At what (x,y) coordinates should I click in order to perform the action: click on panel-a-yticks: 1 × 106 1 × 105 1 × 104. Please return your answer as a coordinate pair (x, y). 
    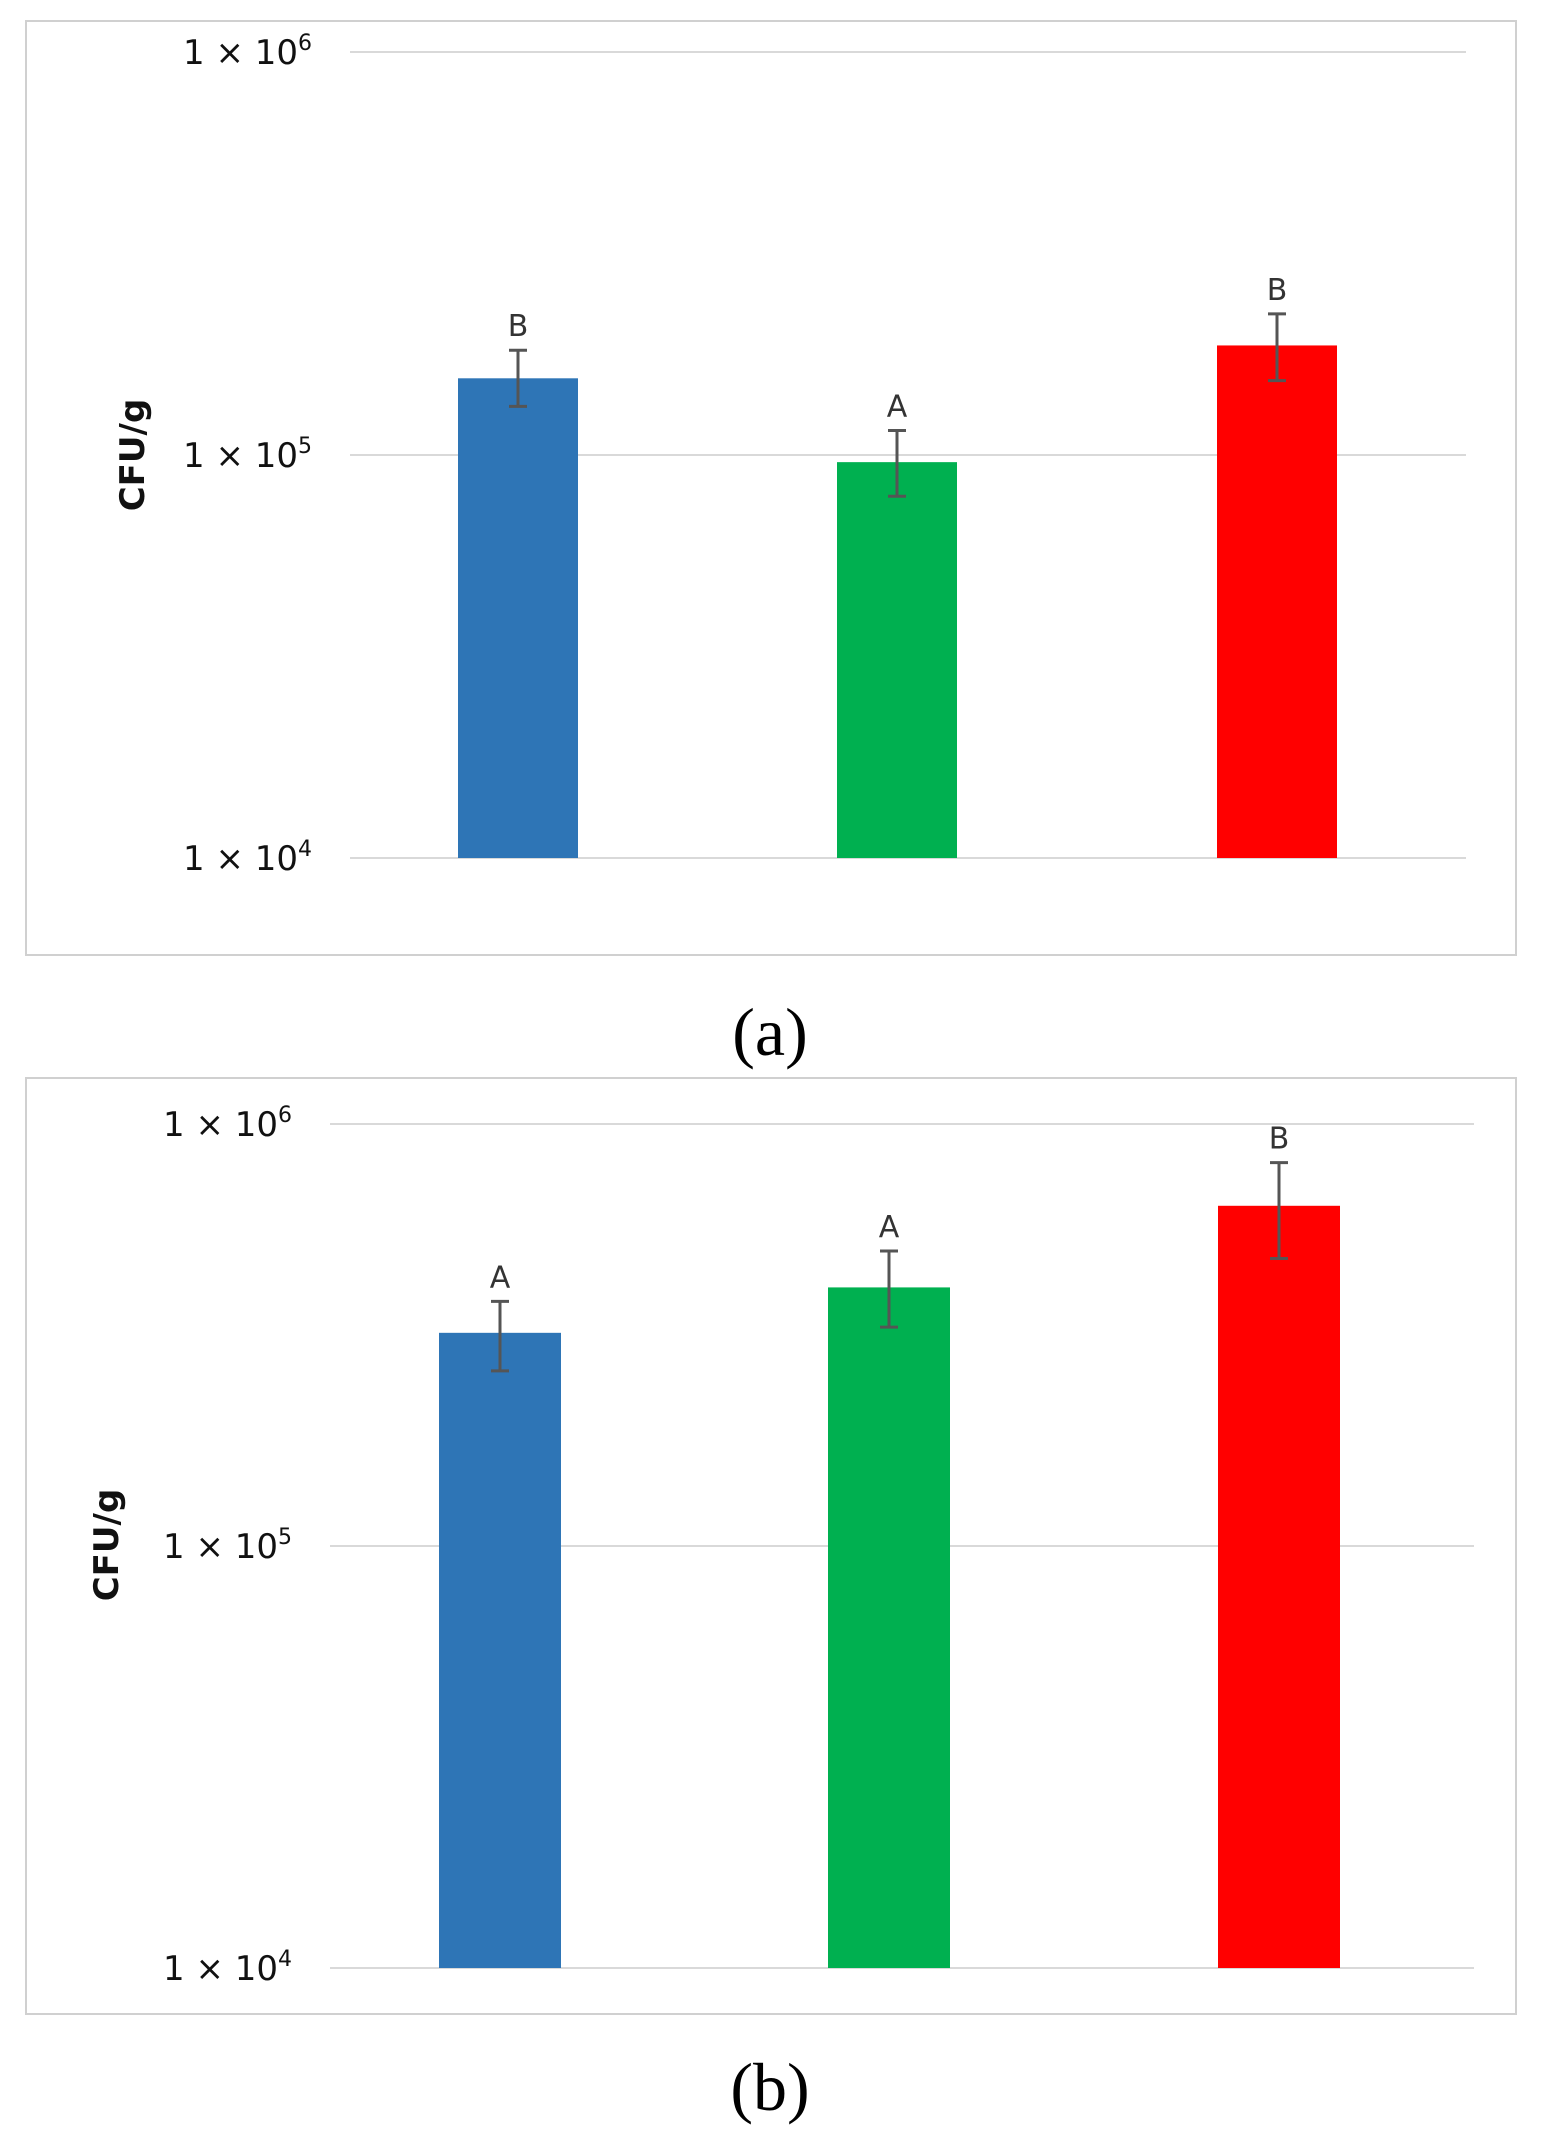
    Looking at the image, I should click on (247, 455).